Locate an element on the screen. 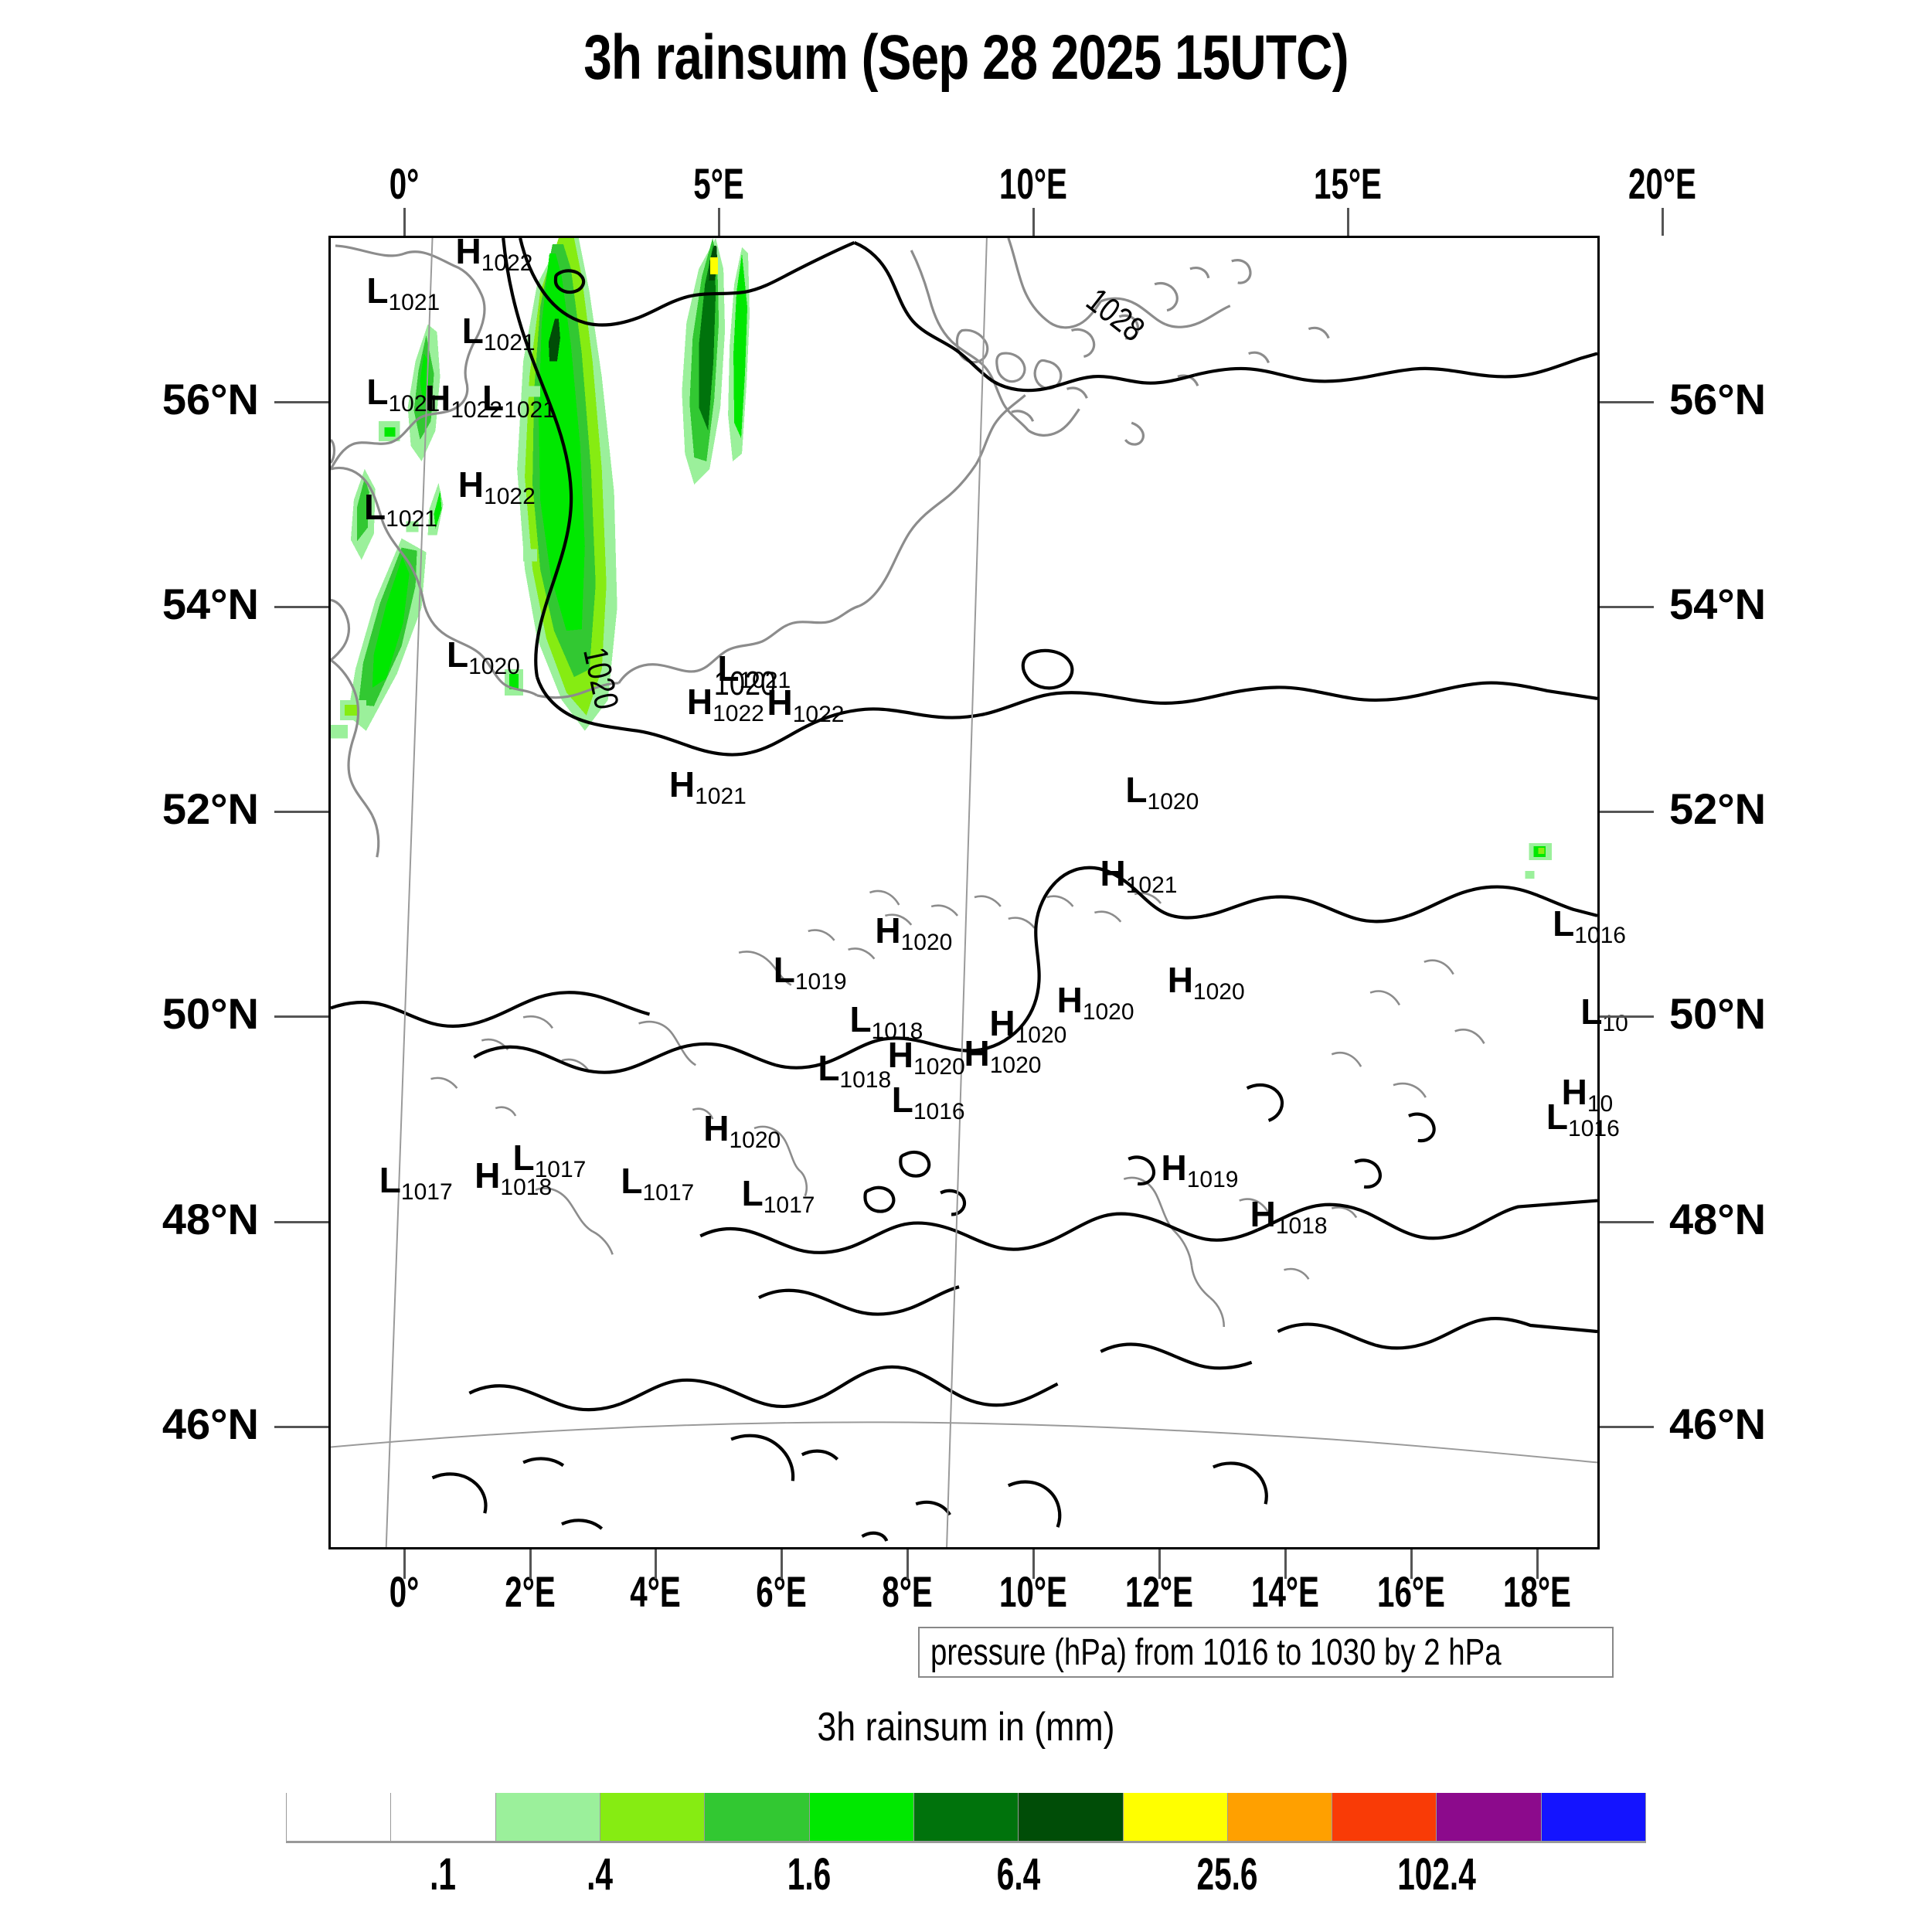 This screenshot has height=1932, width=1932. pressure-centre-low-7: L1021 is located at coordinates (400, 510).